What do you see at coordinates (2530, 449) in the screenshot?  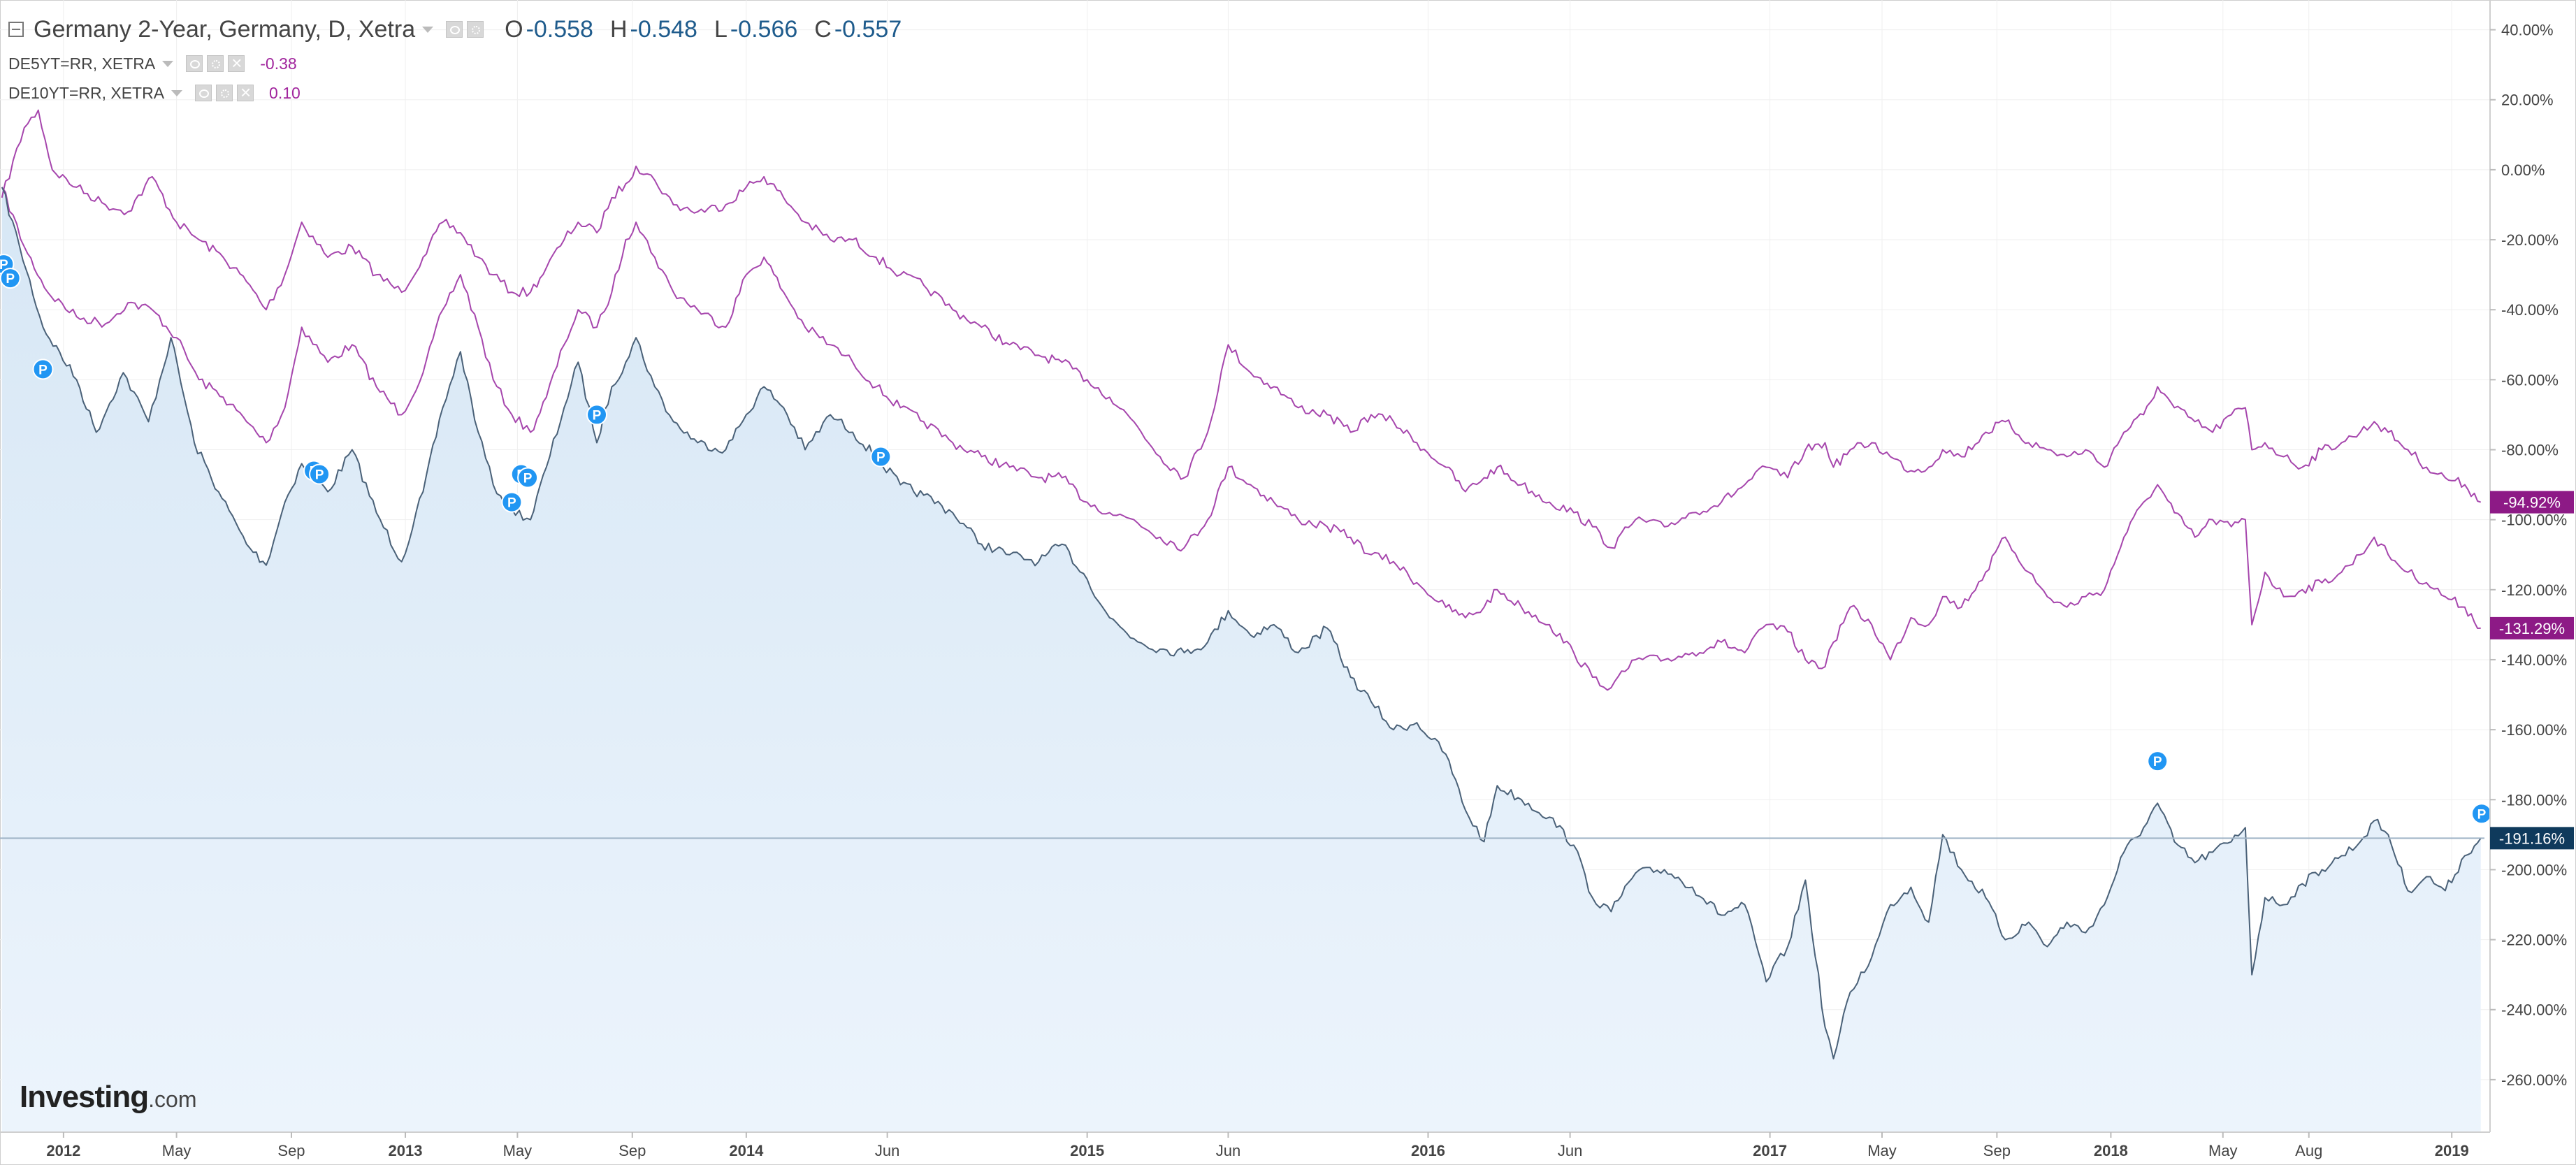 I see `y-tick-label: -80.00%` at bounding box center [2530, 449].